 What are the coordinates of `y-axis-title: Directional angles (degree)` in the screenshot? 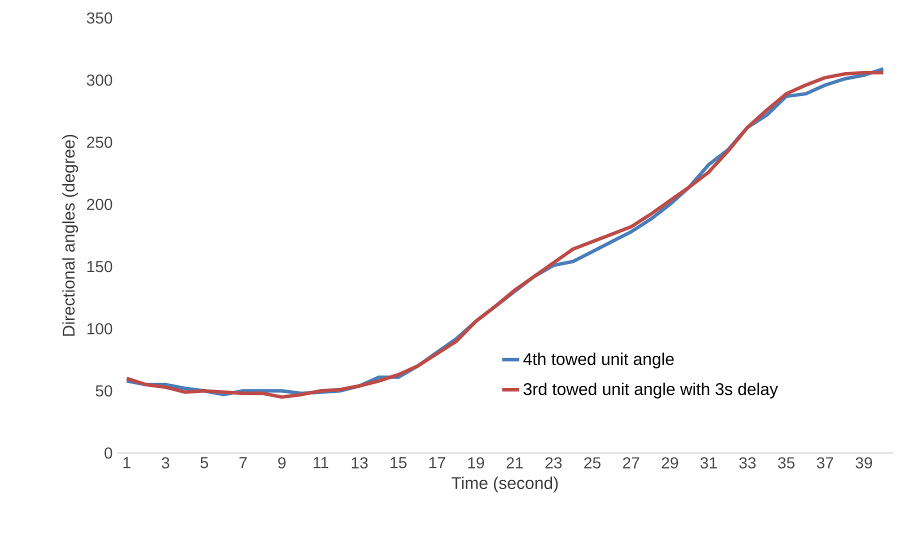 It's located at (70, 235).